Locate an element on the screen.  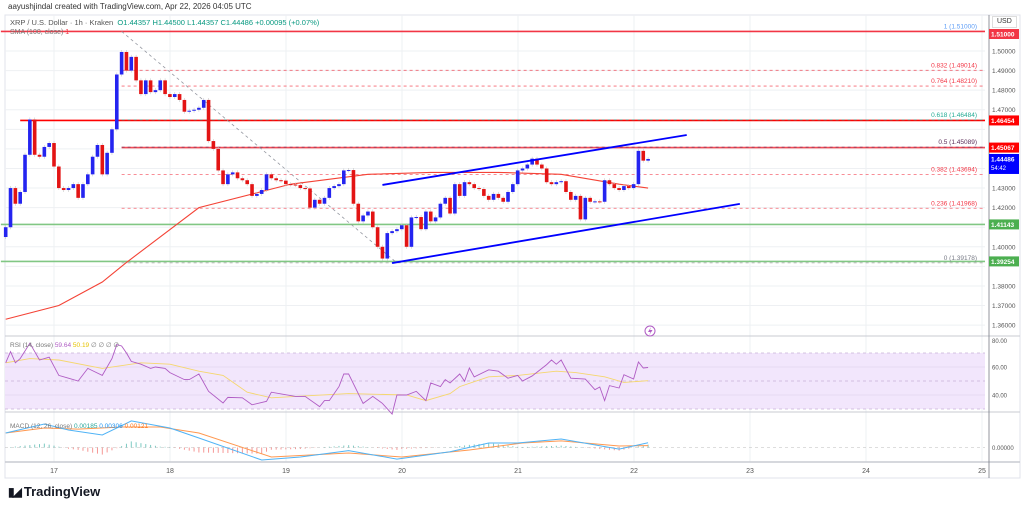
logo-text: TradingView is located at coordinates (62, 491).